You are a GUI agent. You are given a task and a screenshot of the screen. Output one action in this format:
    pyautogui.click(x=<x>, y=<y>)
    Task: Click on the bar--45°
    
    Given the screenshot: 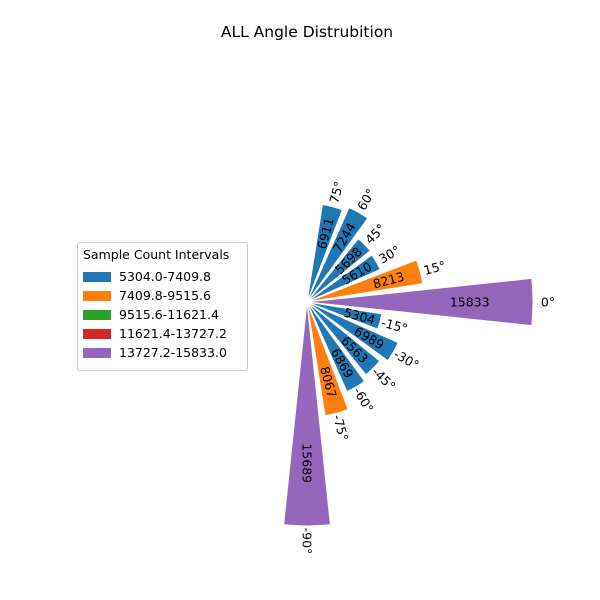 What is the action you would take?
    pyautogui.click(x=343, y=338)
    